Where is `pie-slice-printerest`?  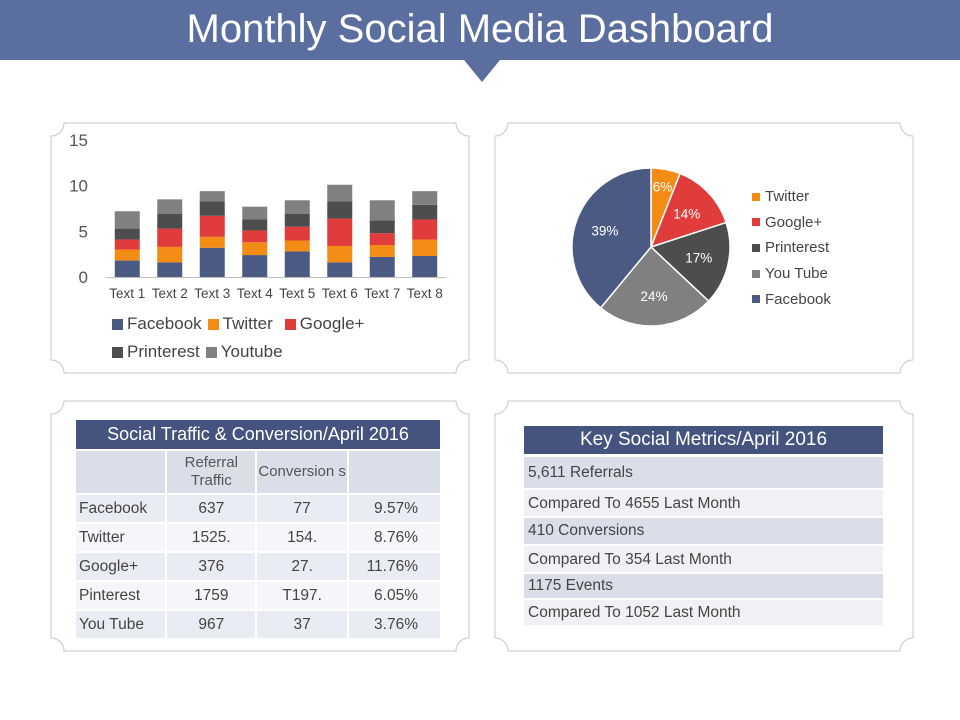
pie-slice-printerest is located at coordinates (690, 262).